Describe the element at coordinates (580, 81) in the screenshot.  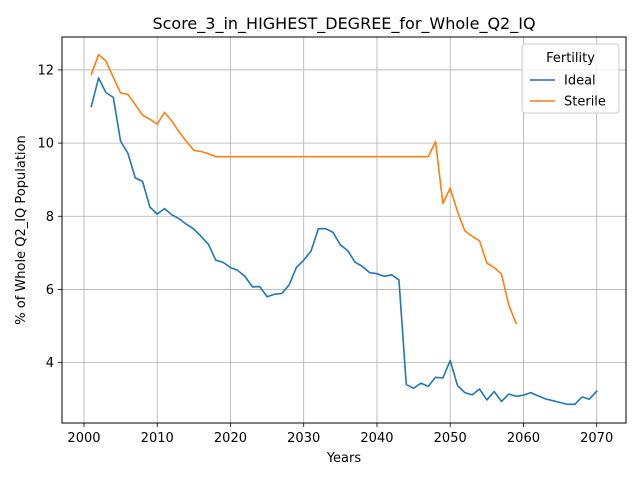
I see `legend-label-ideal: Ideal` at that location.